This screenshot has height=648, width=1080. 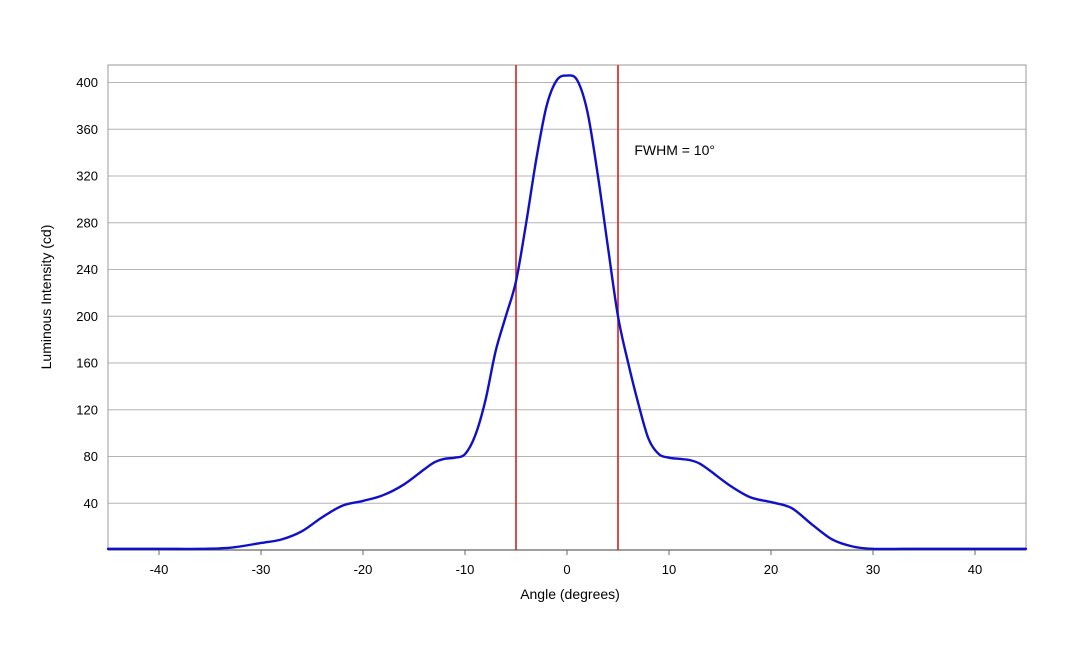 I want to click on fwhm-markers, so click(x=567, y=307).